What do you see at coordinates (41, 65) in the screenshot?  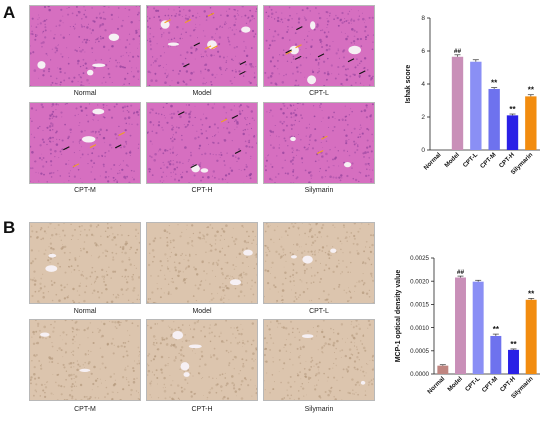 I see `vessel-lumen` at bounding box center [41, 65].